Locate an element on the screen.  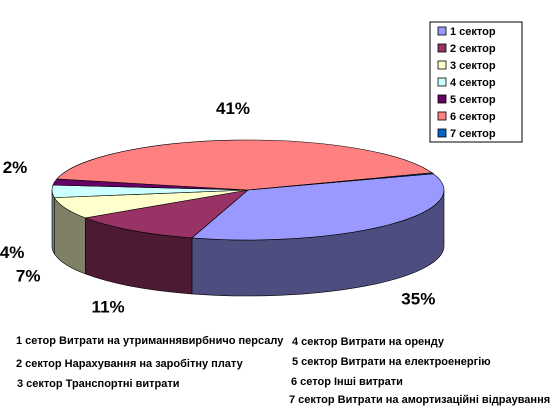
note-sector-3: 3 сектор Транспортні витрати is located at coordinates (98, 384).